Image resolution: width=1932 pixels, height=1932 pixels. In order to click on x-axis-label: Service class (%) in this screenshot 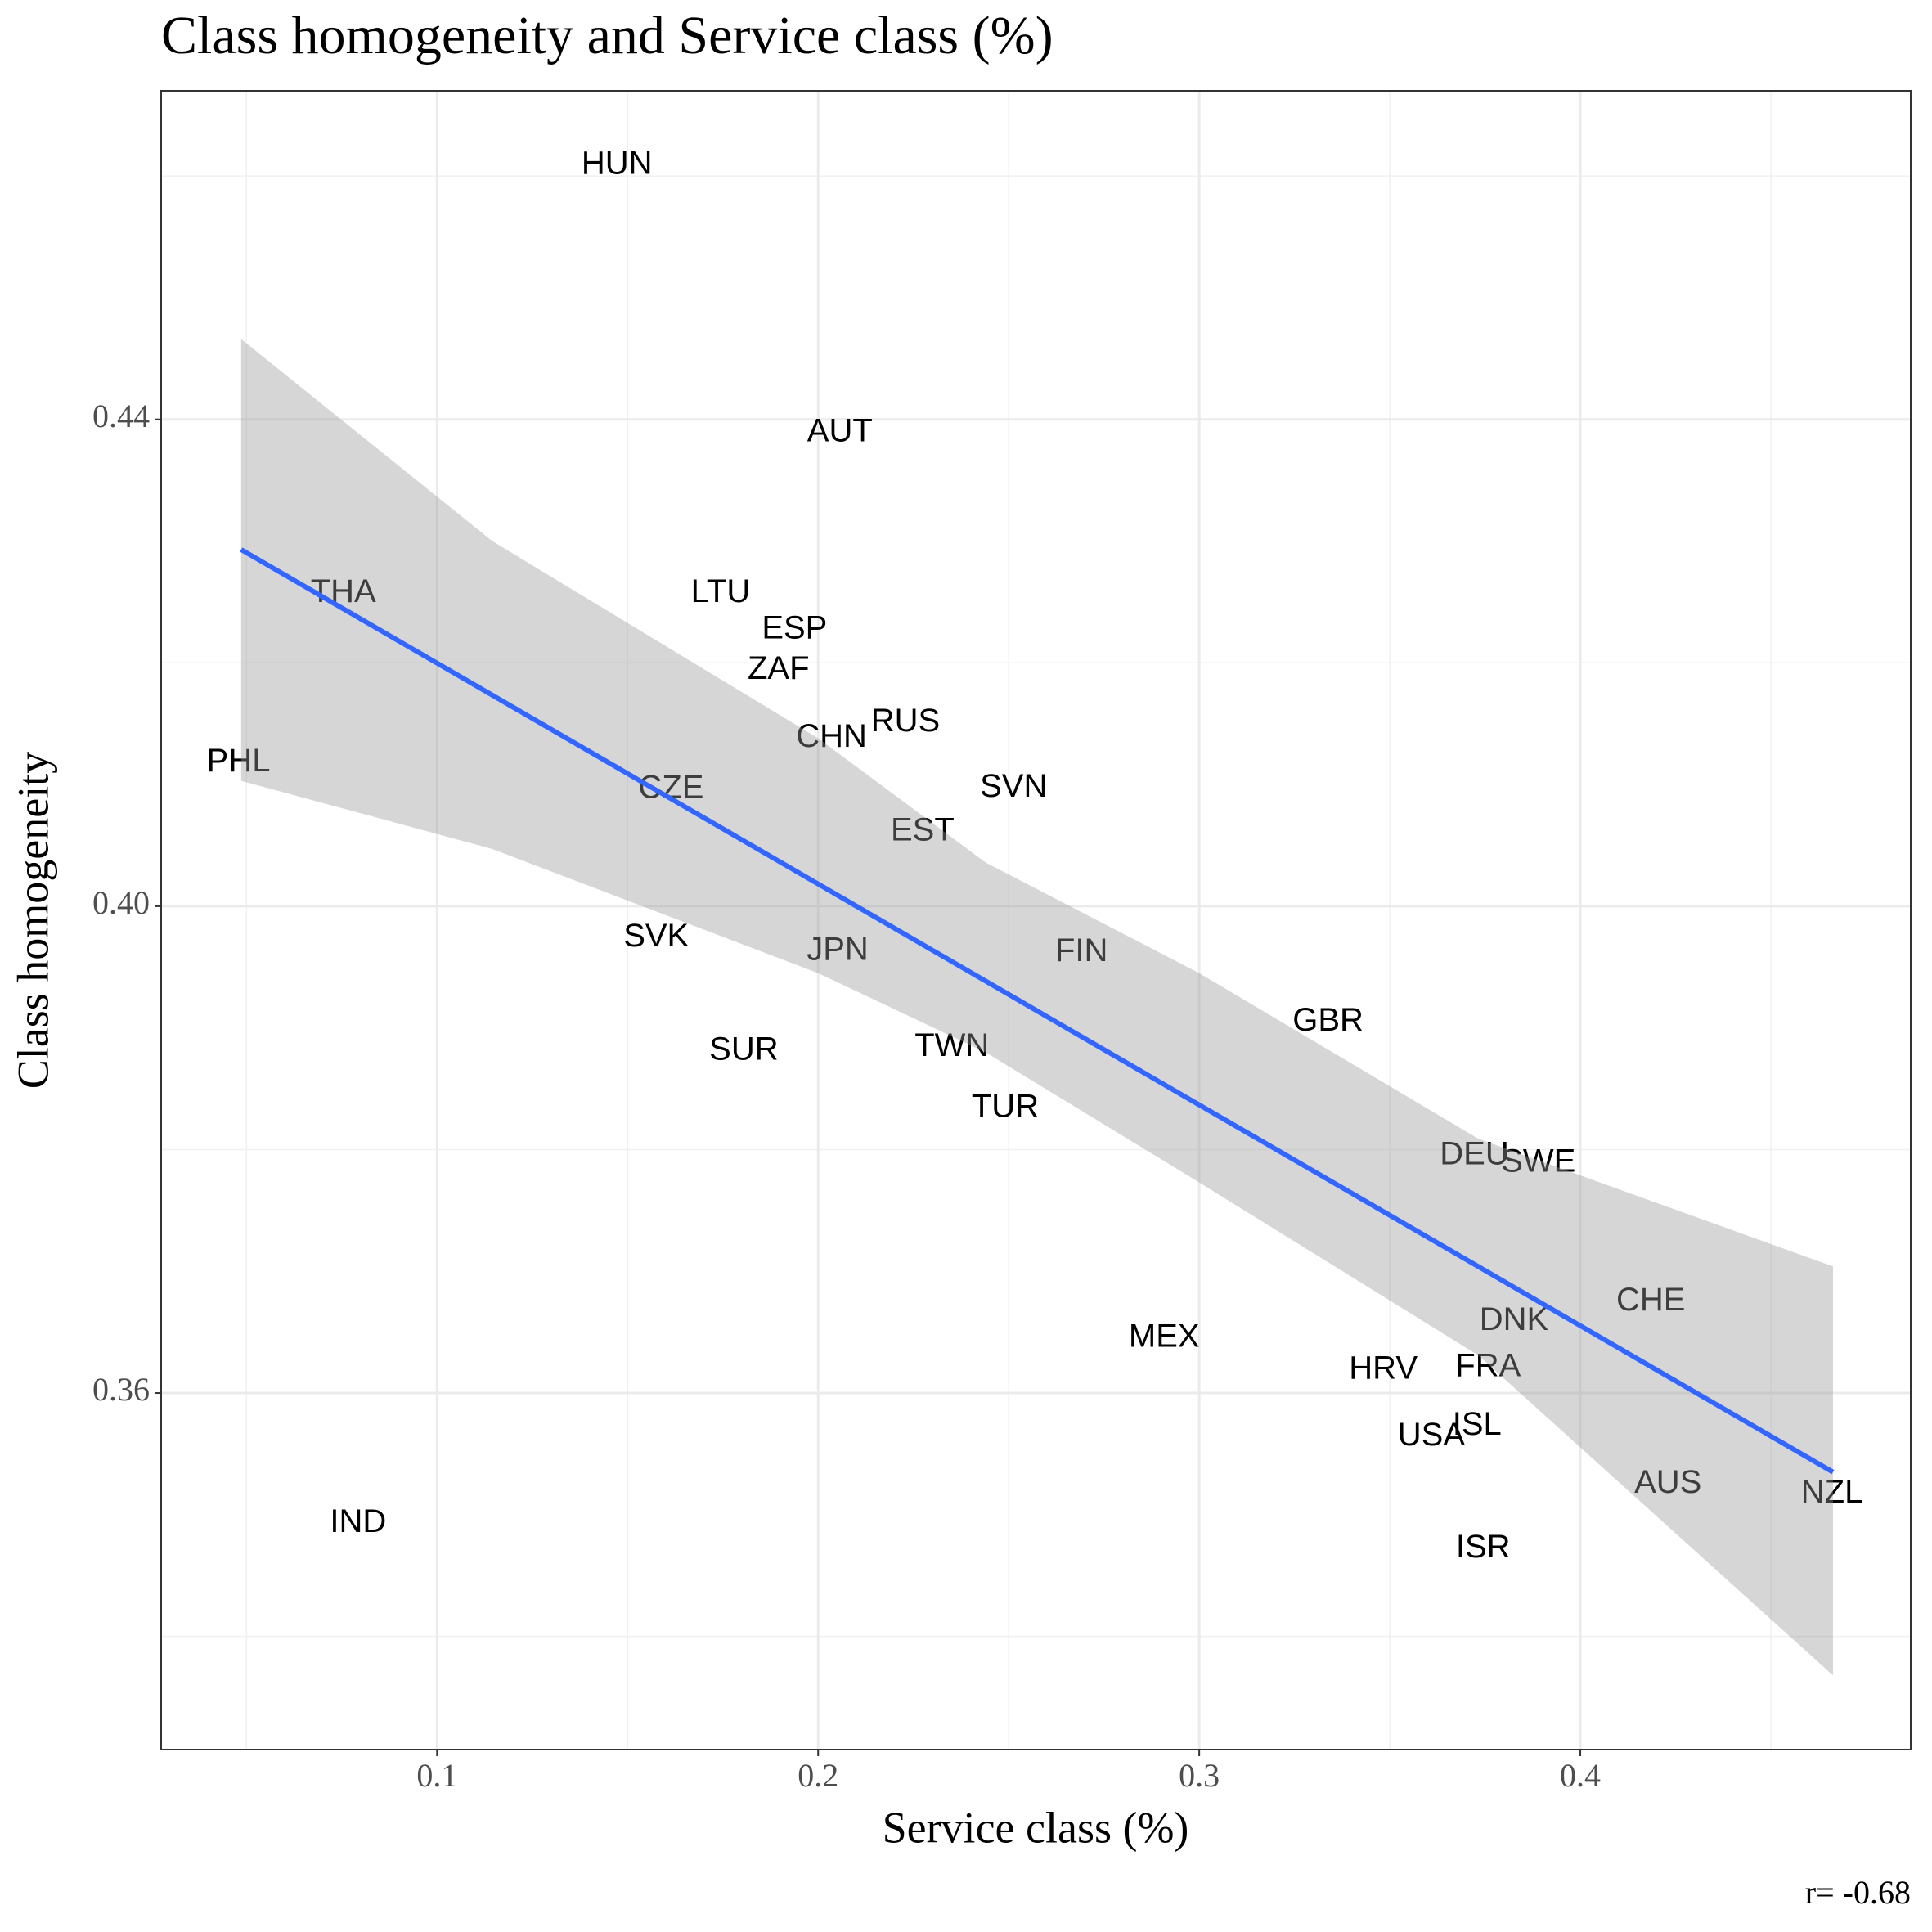, I will do `click(1036, 1827)`.